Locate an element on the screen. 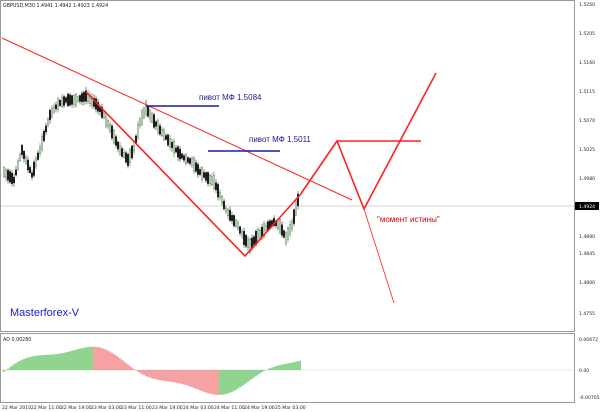  time-label: 22 Mar 11:00 is located at coordinates (46, 408).